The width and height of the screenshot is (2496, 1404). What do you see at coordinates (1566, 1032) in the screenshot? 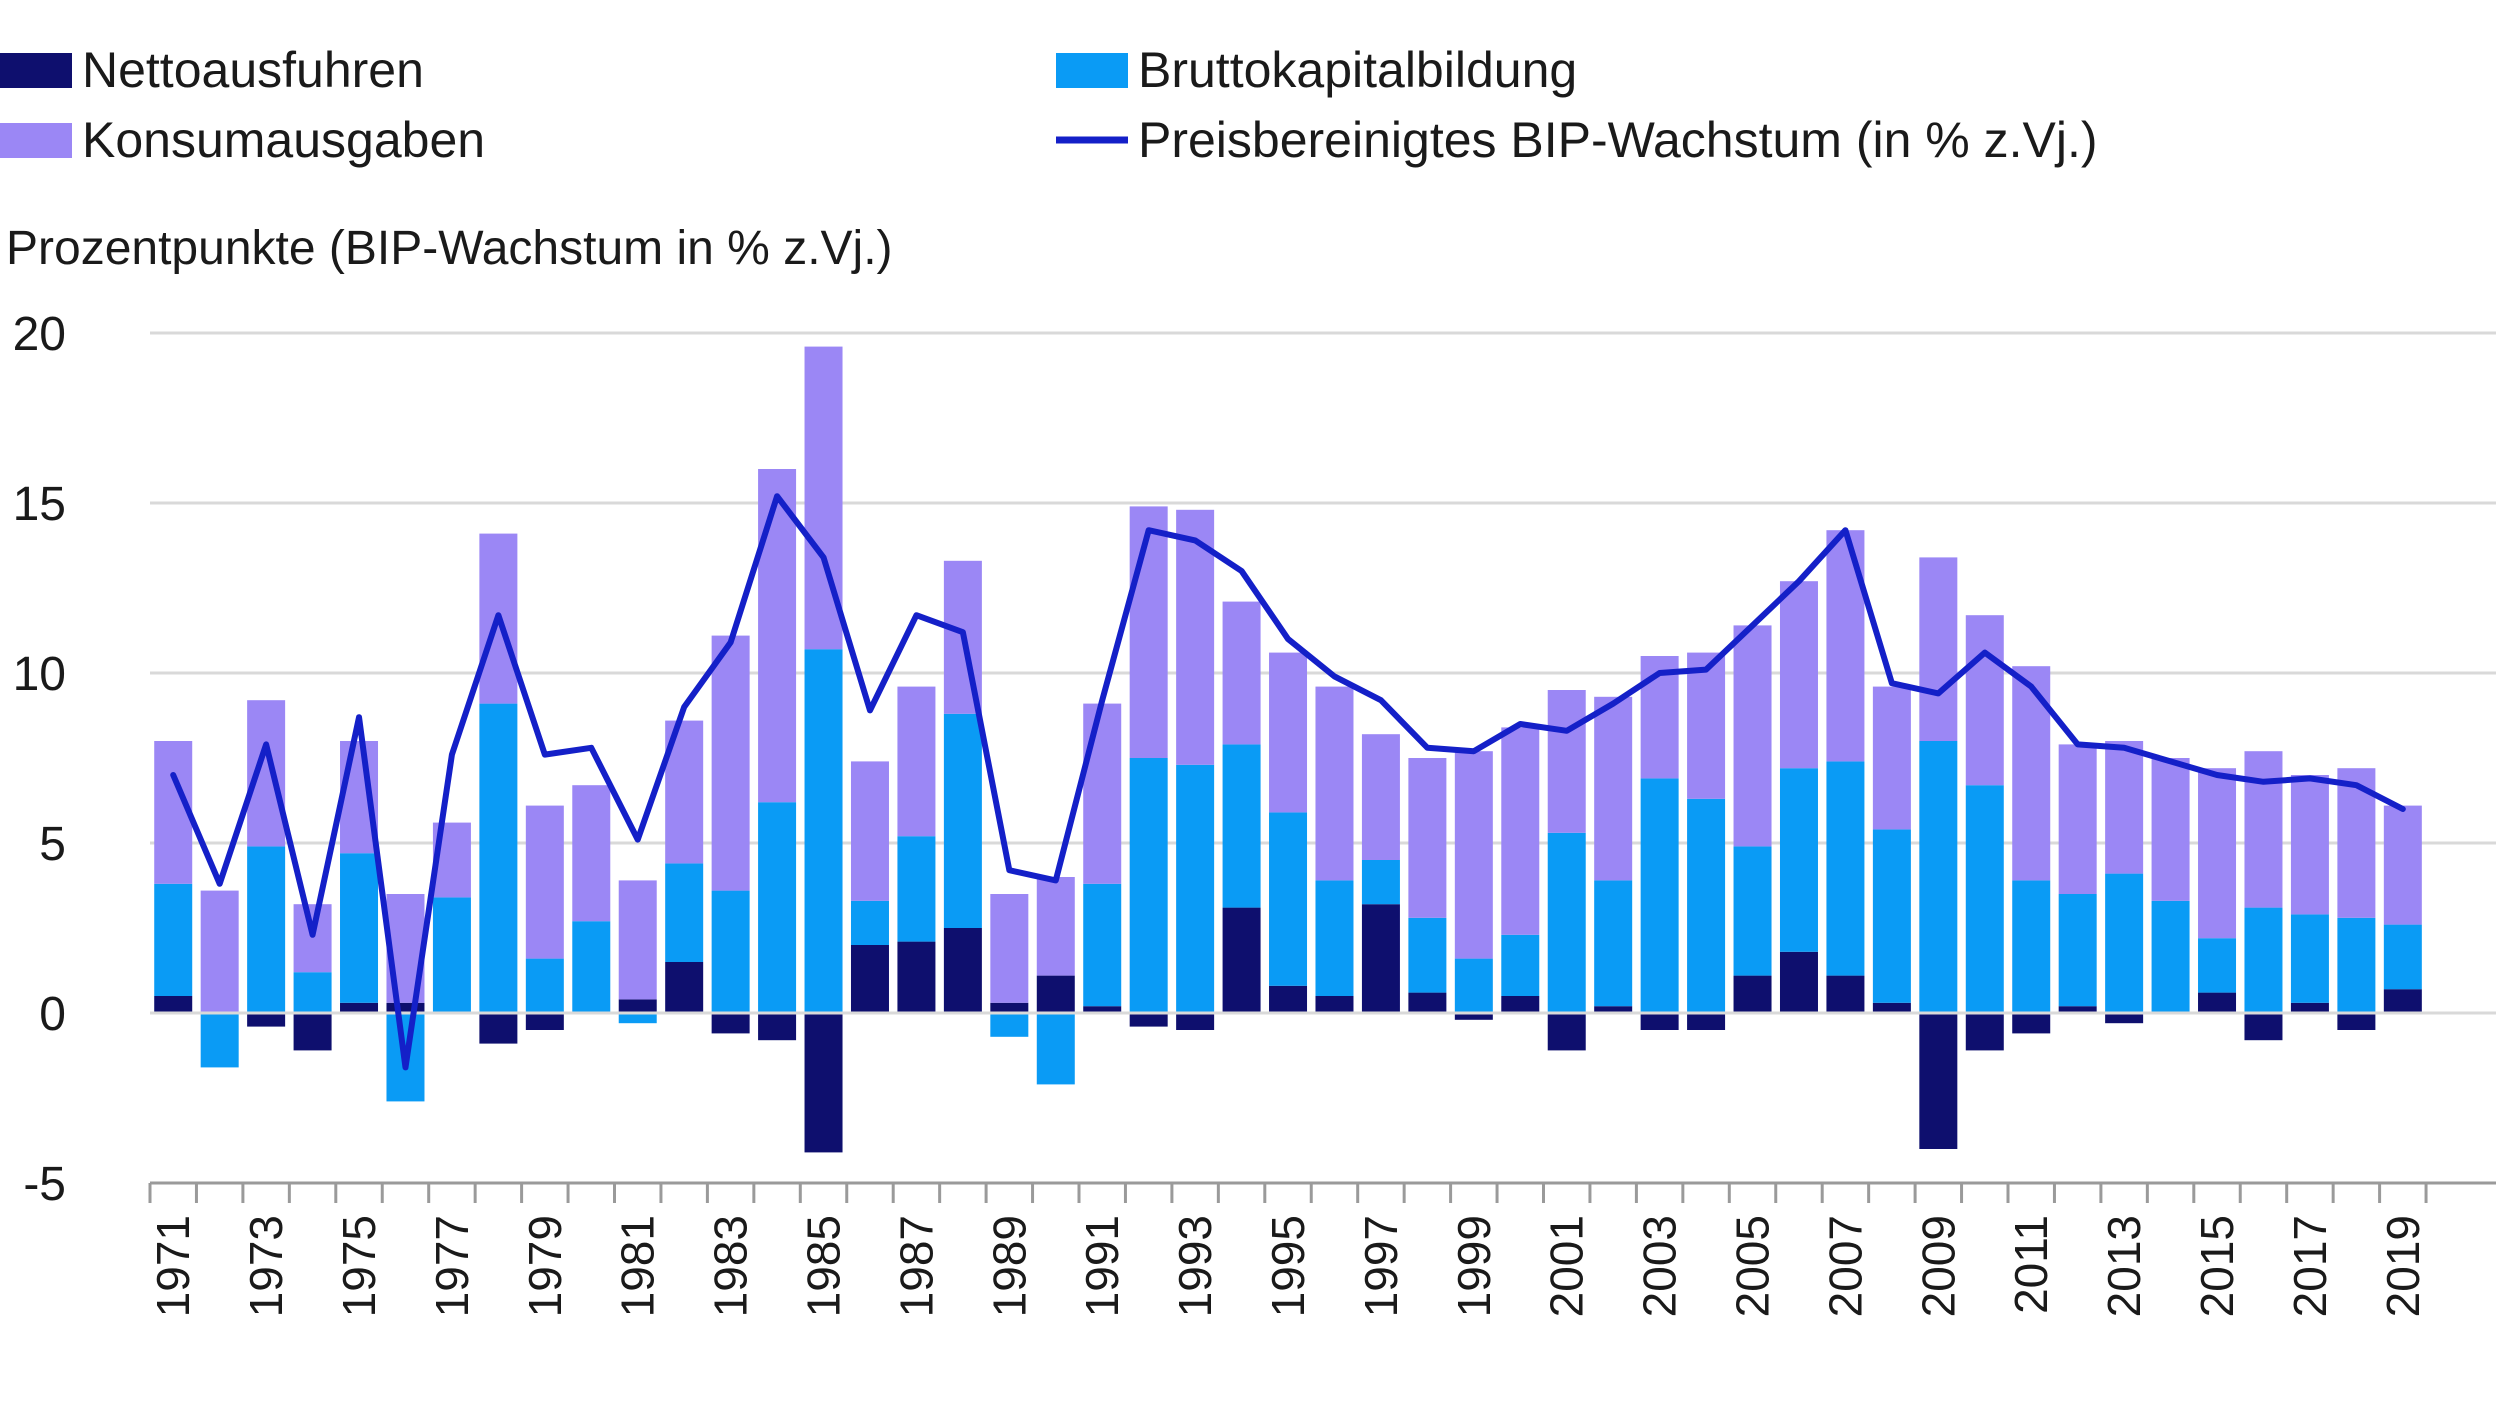
I see `bar-nettoausfuhren-2001` at bounding box center [1566, 1032].